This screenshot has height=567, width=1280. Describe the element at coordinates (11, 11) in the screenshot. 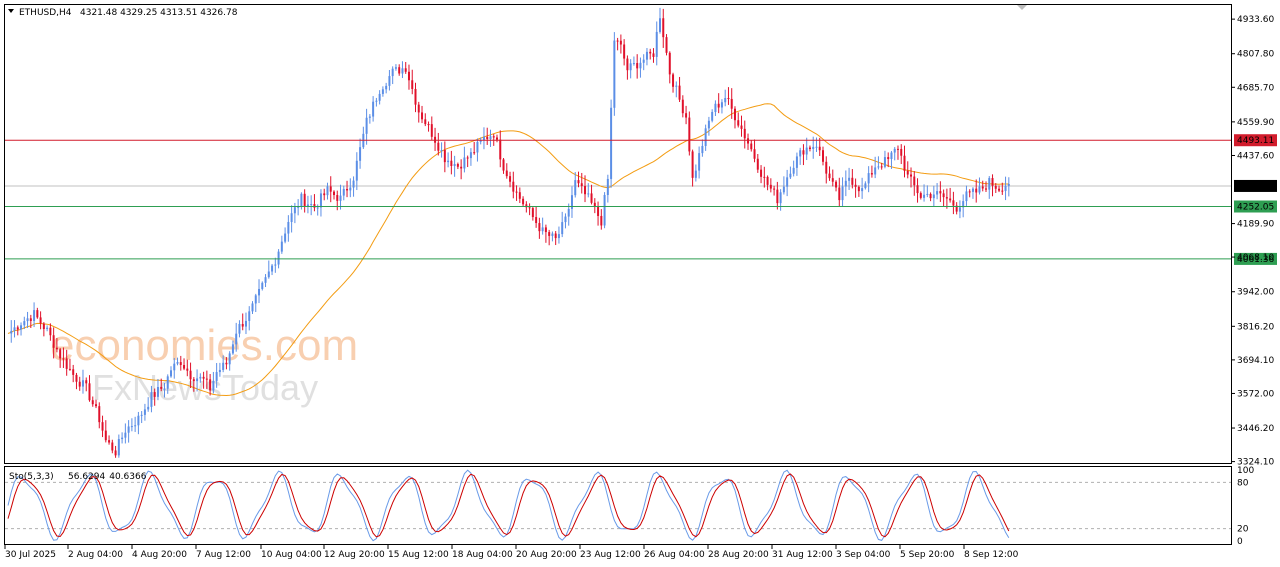

I see `symbol-menu-icon` at that location.